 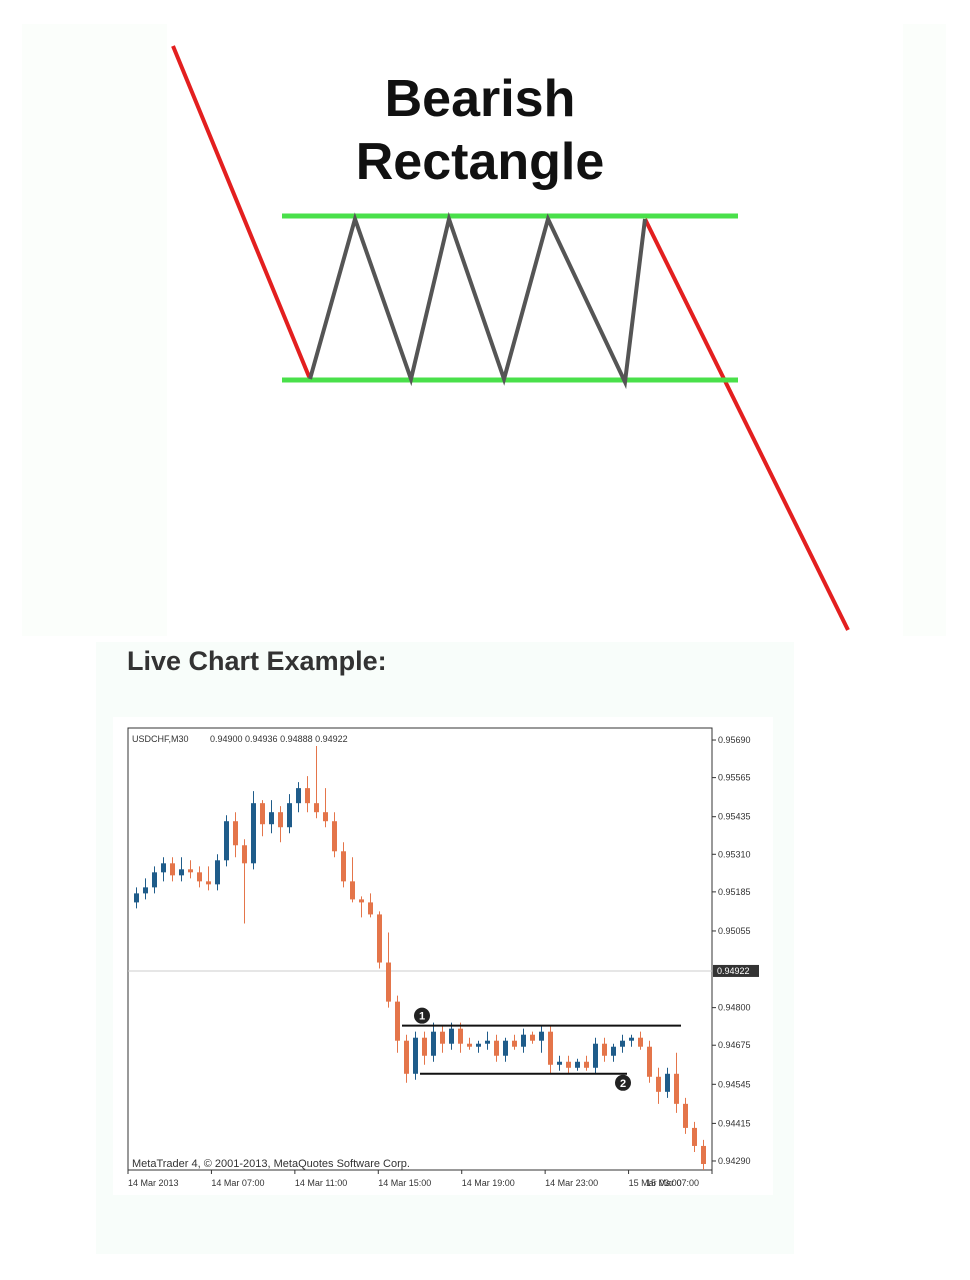 What do you see at coordinates (488, 1183) in the screenshot?
I see `x-tick-label: 14 Mar 19:00` at bounding box center [488, 1183].